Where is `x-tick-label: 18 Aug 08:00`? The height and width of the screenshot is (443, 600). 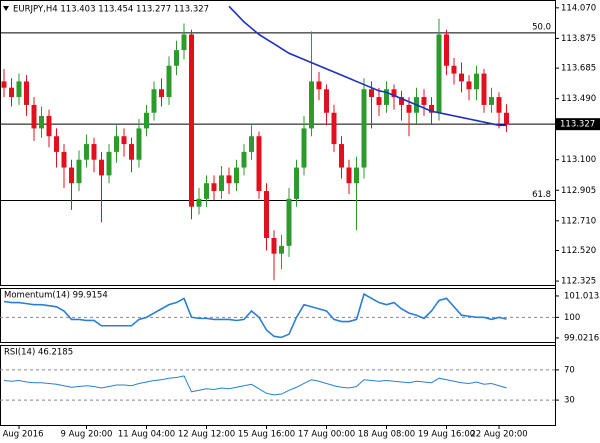
x-tick-label: 18 Aug 08:00 is located at coordinates (386, 435).